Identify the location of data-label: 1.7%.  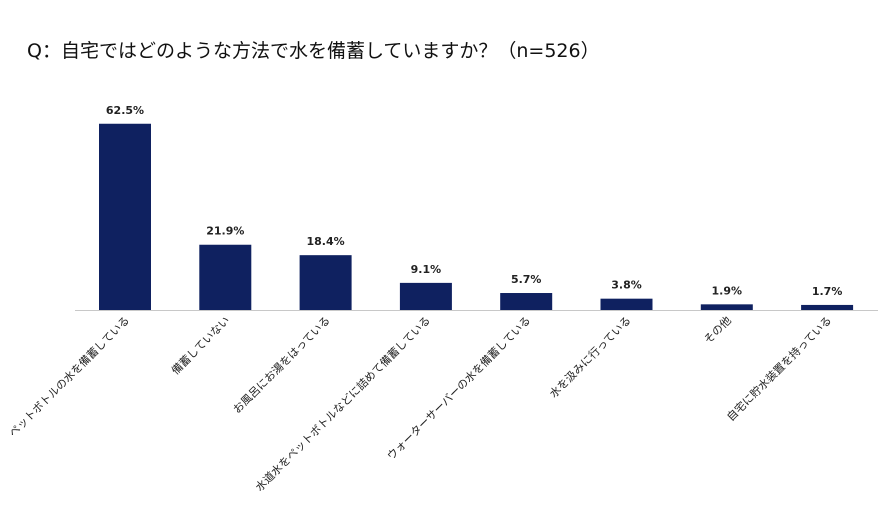
(827, 291).